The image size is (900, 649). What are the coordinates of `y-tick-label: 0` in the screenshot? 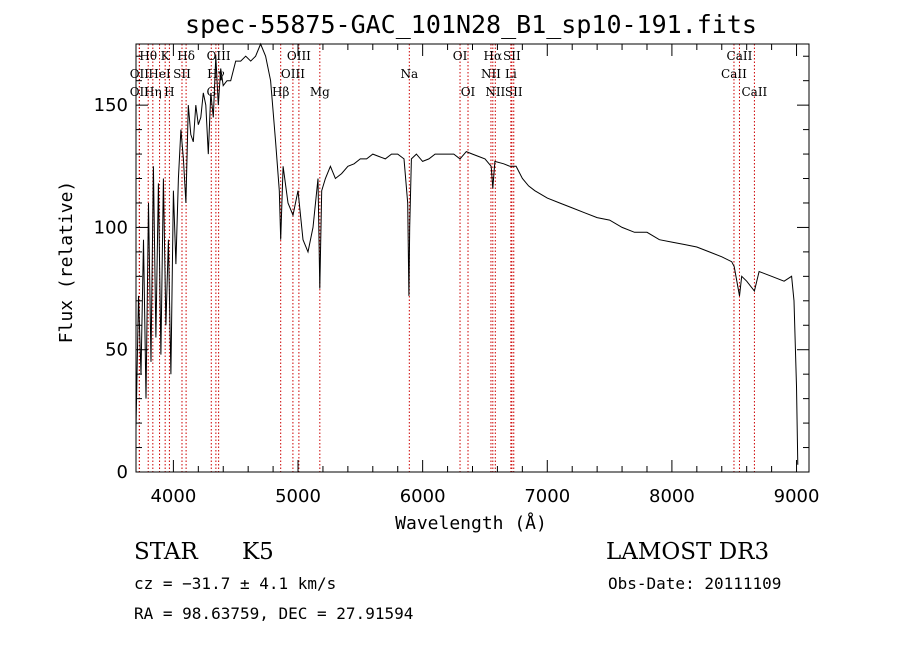 It's located at (122, 472).